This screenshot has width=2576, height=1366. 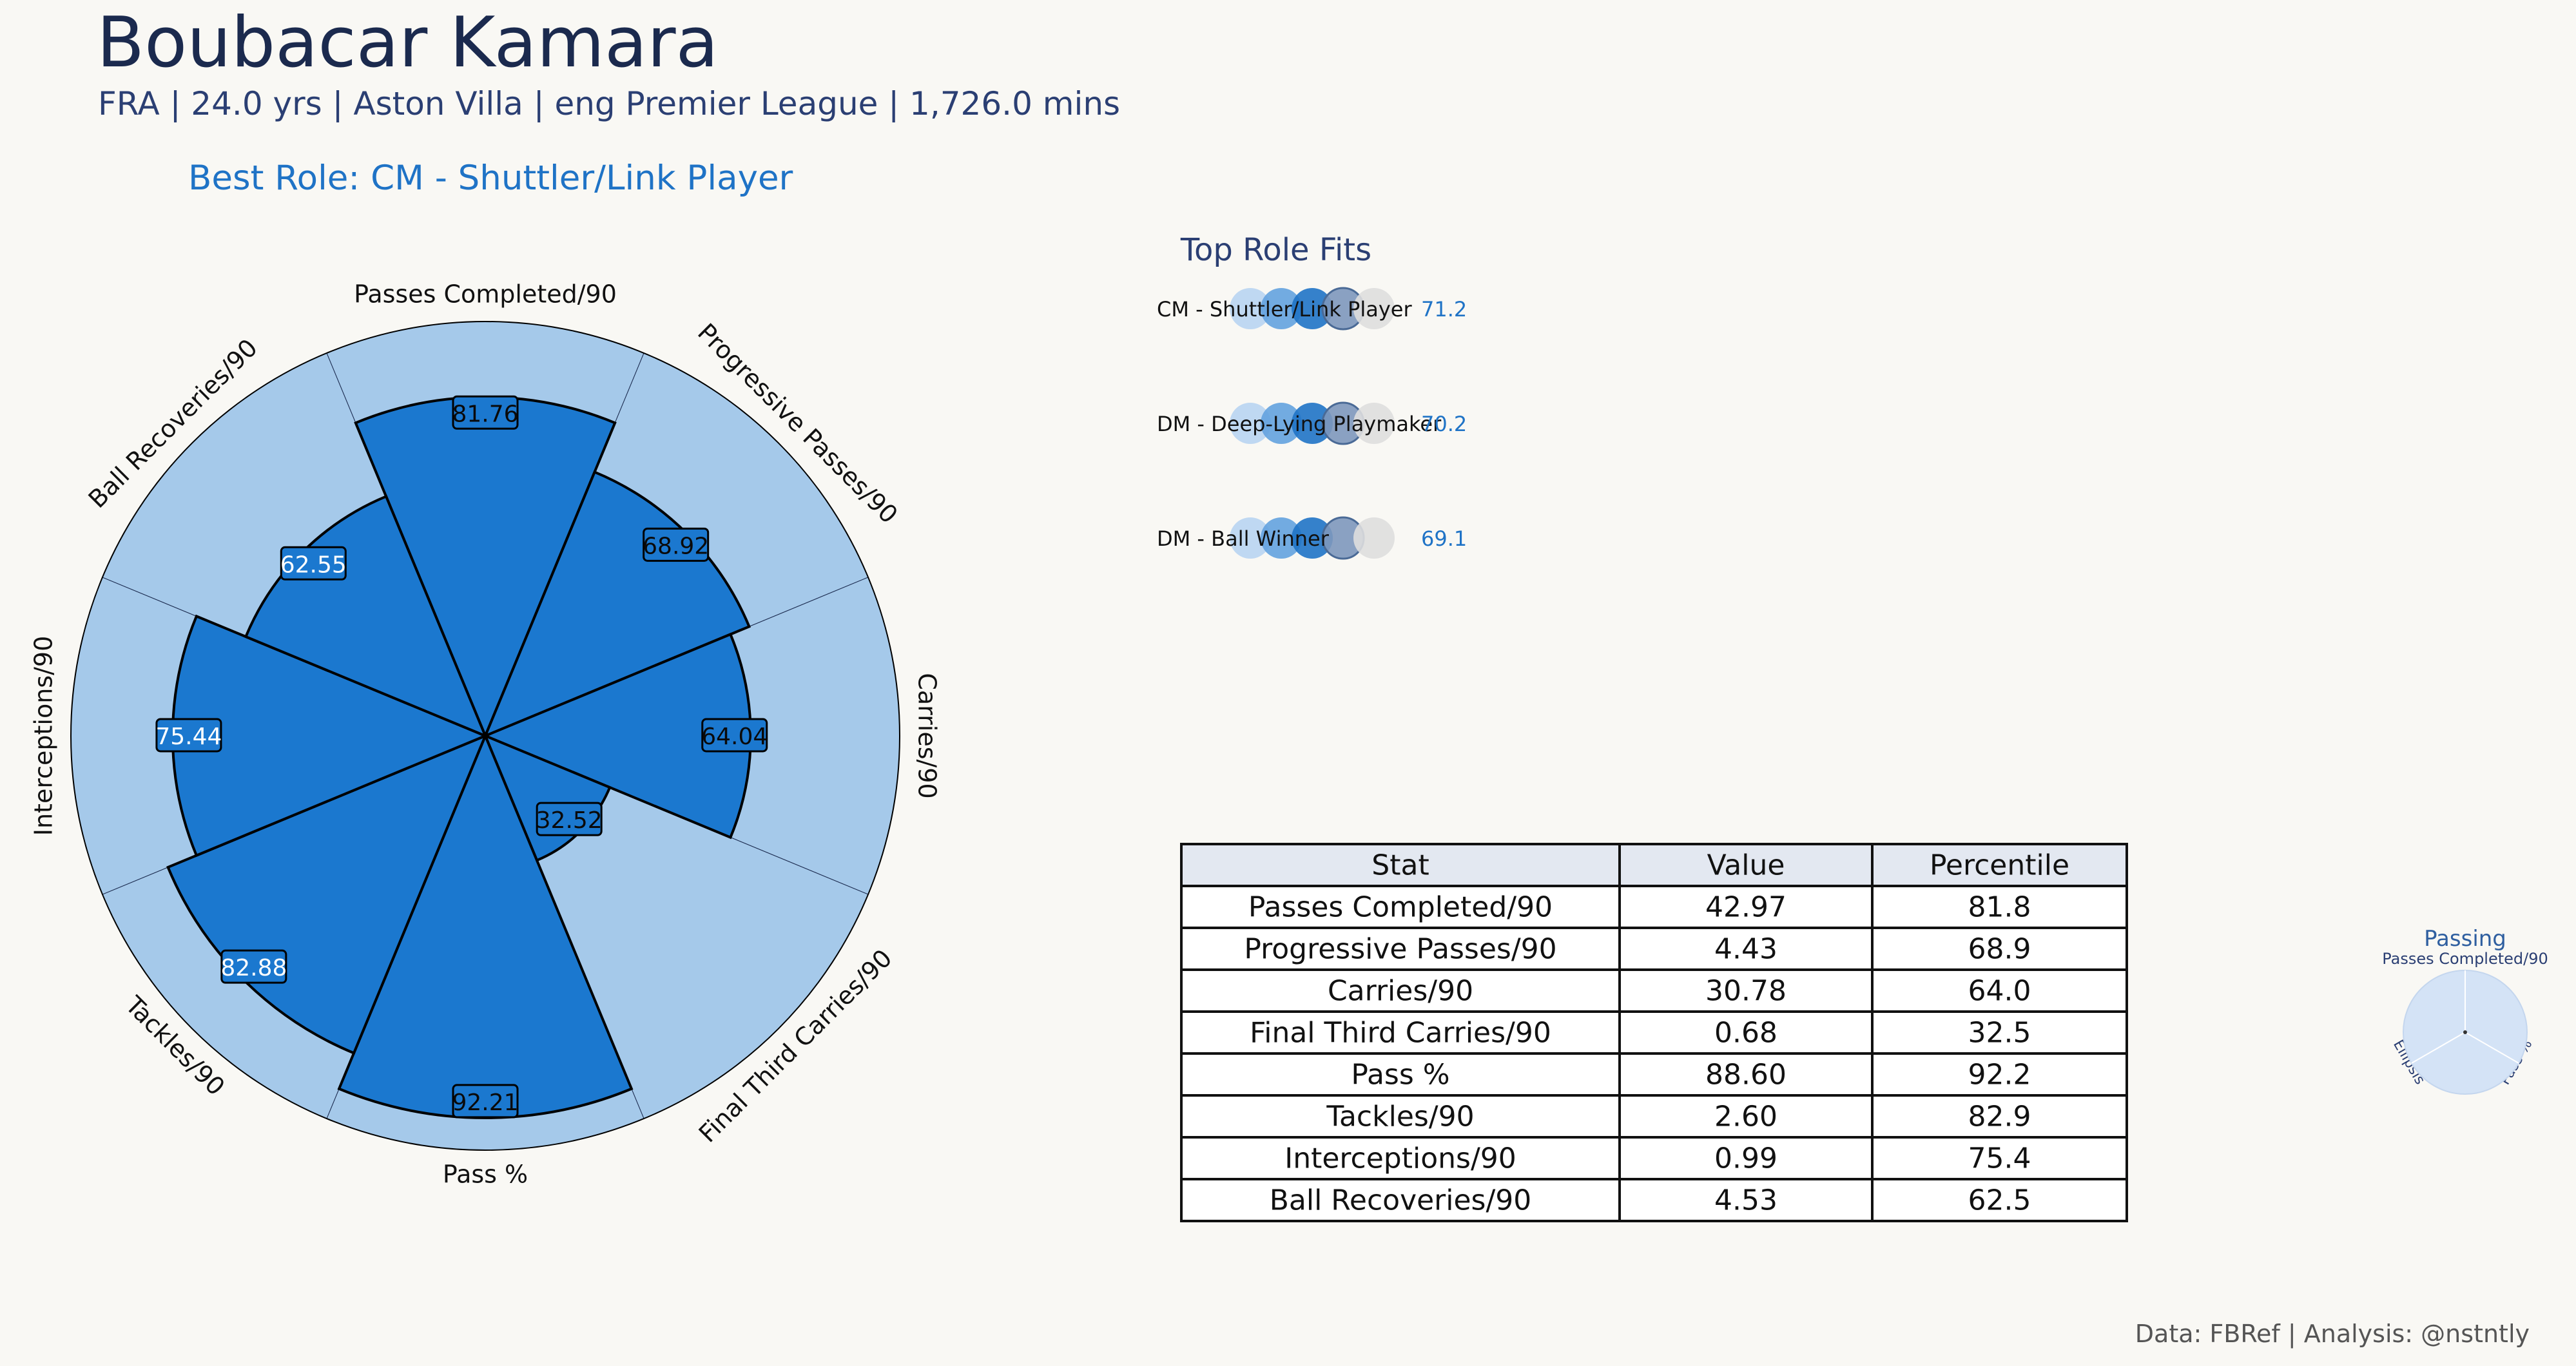 I want to click on role-fit-row: CM - Shuttler/Link Player 71.2, so click(x=1312, y=309).